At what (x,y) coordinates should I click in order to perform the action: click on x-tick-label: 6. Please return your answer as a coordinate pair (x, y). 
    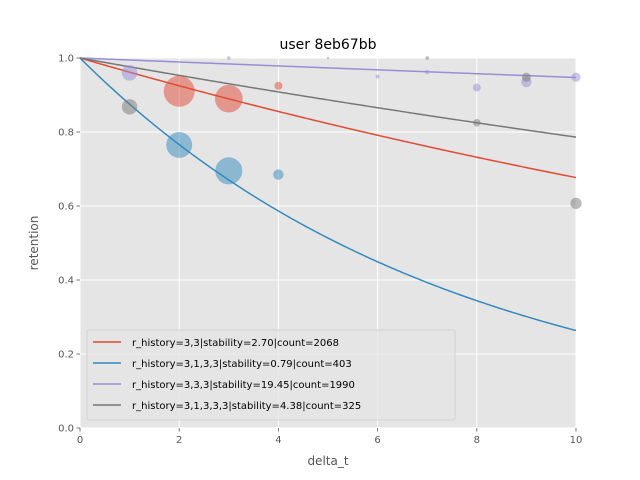
    Looking at the image, I should click on (377, 440).